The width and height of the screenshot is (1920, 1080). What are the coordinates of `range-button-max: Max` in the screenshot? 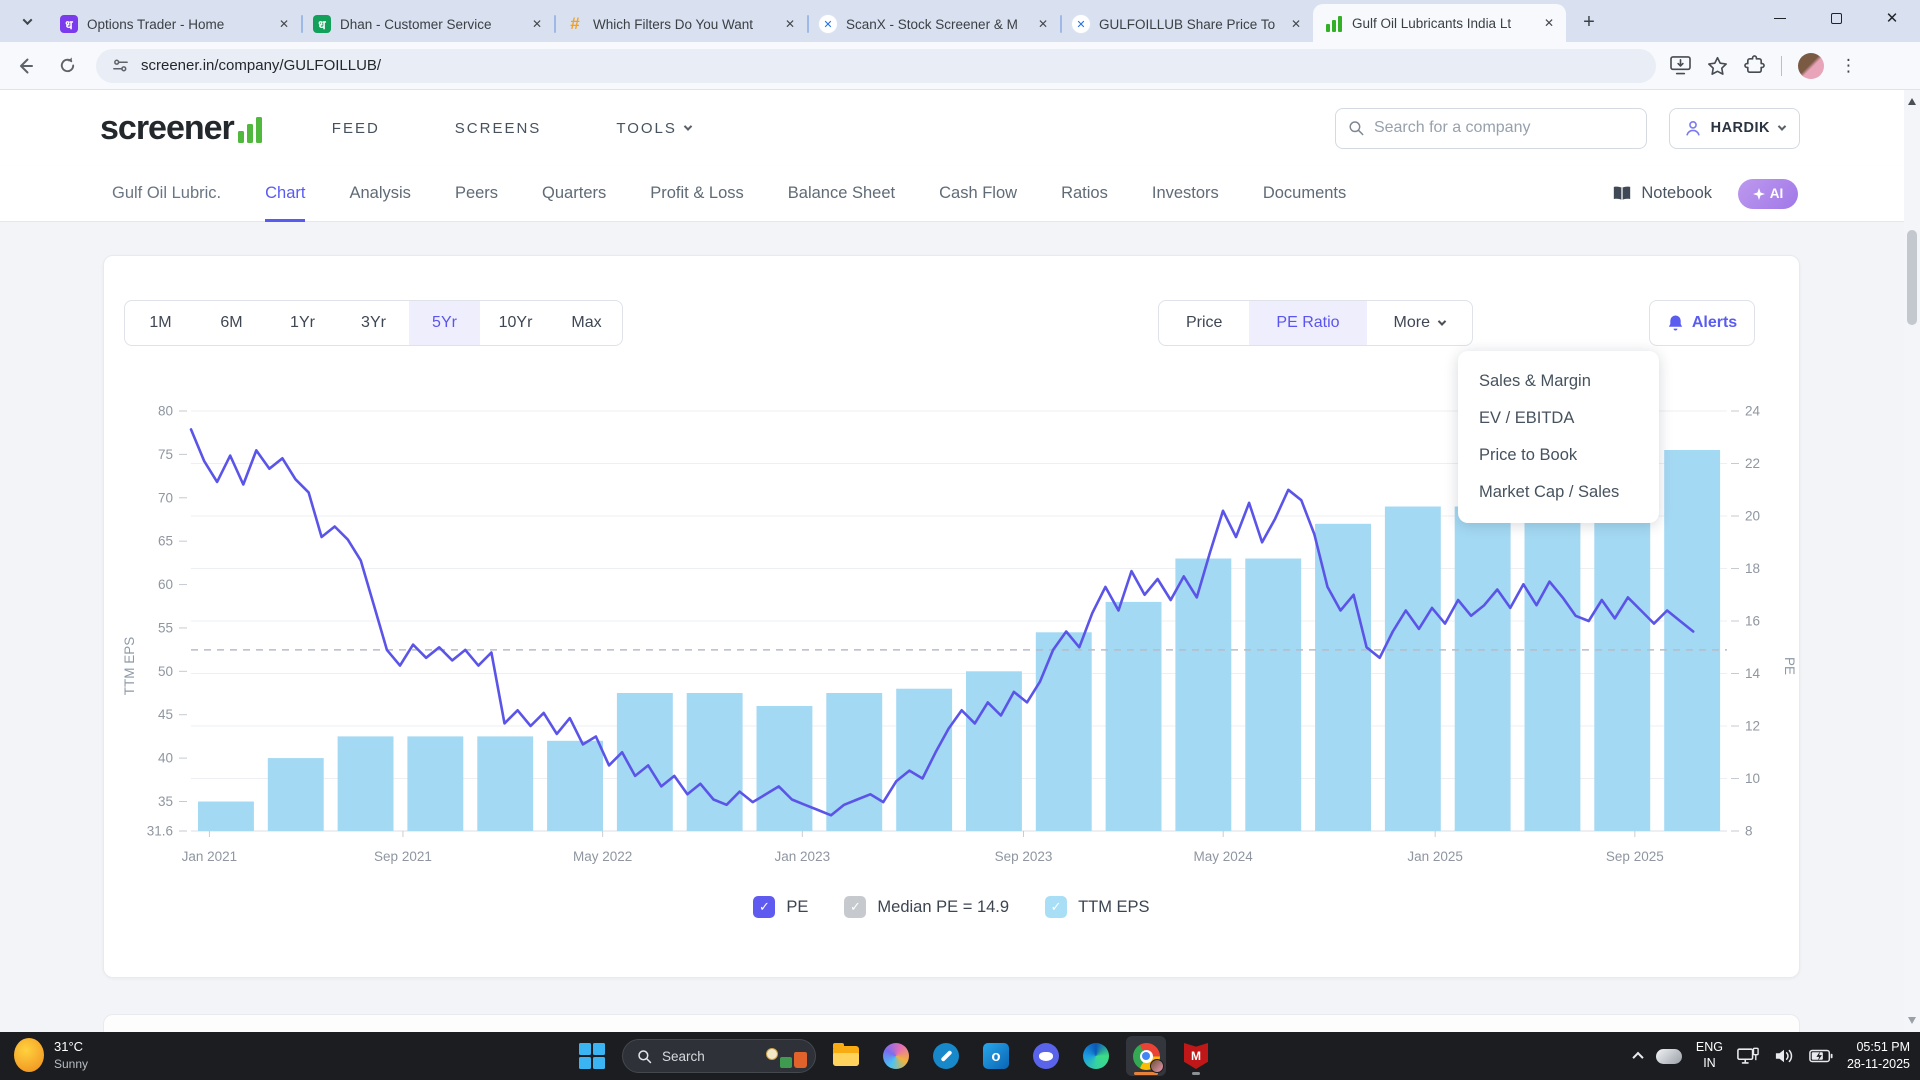 It's located at (586, 322).